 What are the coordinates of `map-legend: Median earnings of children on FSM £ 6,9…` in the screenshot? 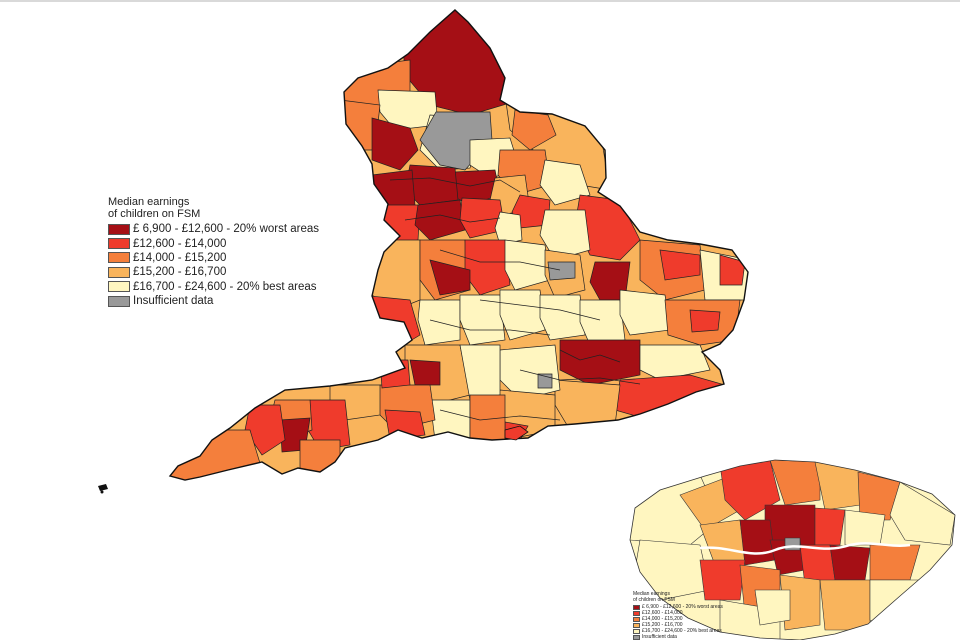 It's located at (213, 252).